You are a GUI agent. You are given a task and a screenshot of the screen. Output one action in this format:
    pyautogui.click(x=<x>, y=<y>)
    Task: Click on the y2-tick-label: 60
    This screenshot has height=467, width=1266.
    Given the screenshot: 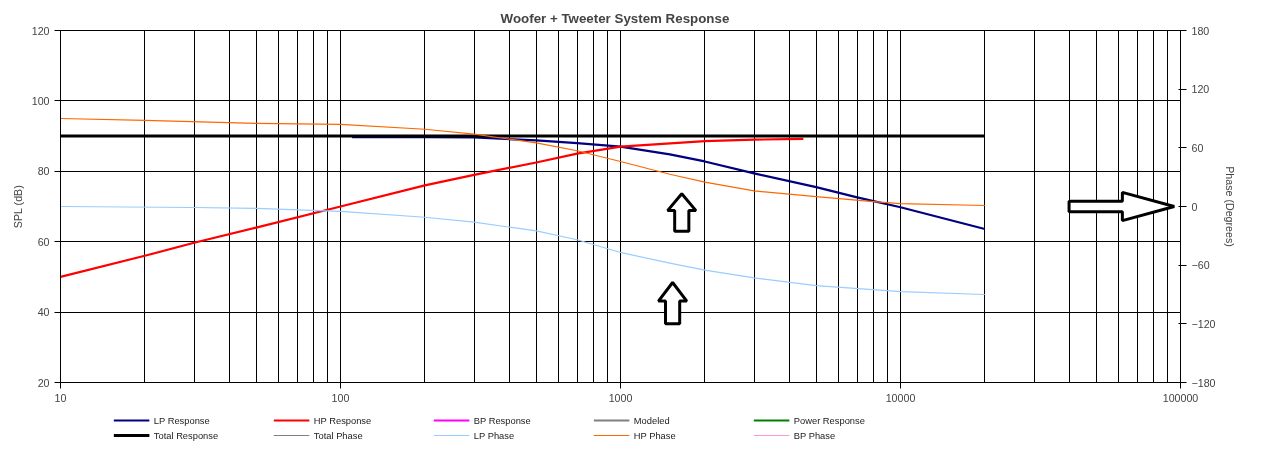 What is the action you would take?
    pyautogui.click(x=1197, y=147)
    